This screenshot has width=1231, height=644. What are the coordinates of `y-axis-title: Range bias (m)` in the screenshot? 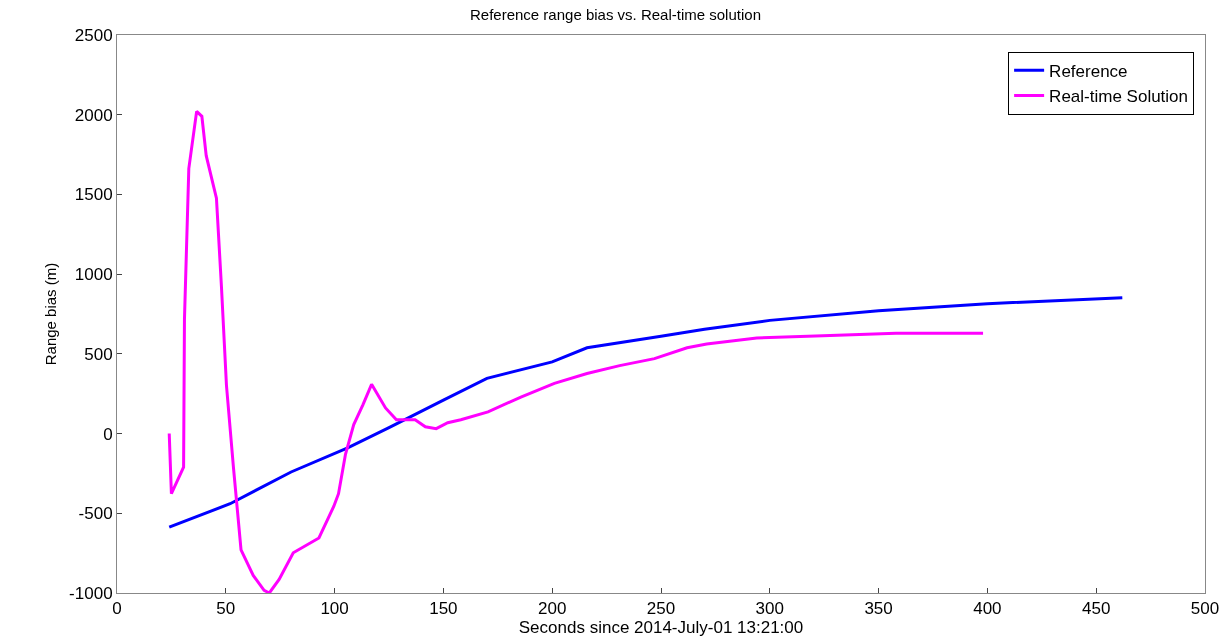 It's located at (51, 314).